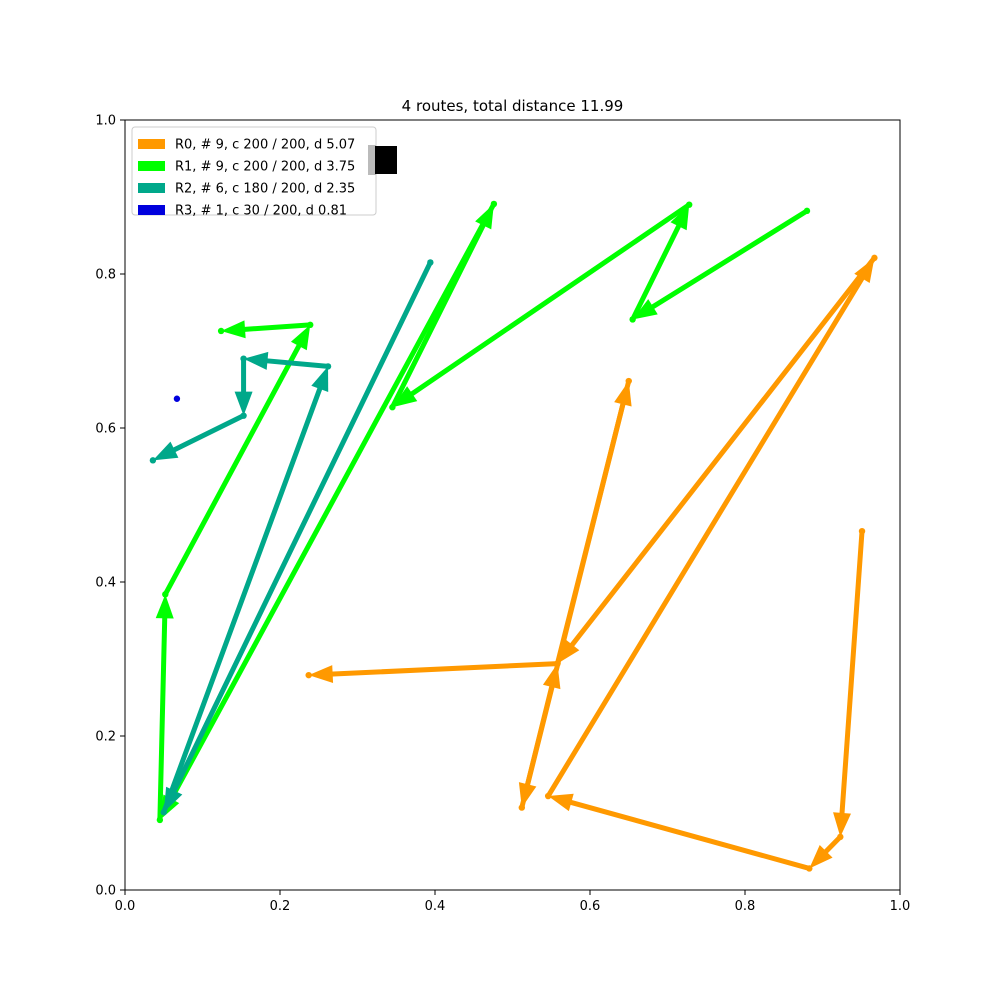  I want to click on y-tick-label: 0.0, so click(105, 891).